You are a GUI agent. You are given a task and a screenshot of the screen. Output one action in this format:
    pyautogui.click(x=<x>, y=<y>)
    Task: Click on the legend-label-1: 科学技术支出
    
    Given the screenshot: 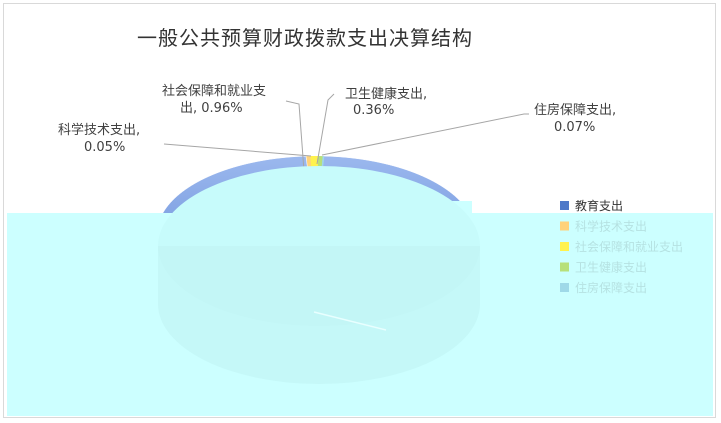 What is the action you would take?
    pyautogui.click(x=611, y=226)
    